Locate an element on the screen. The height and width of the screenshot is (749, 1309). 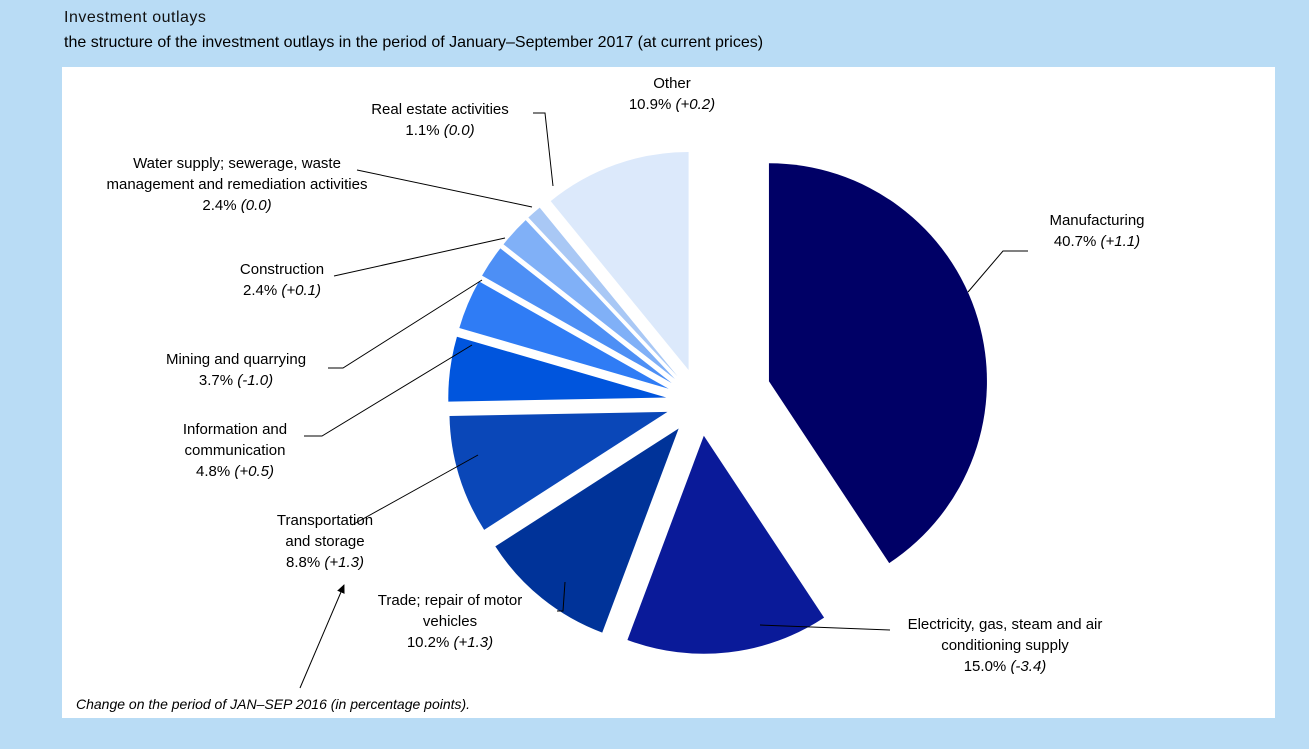
category-label: Construction is located at coordinates (282, 269).